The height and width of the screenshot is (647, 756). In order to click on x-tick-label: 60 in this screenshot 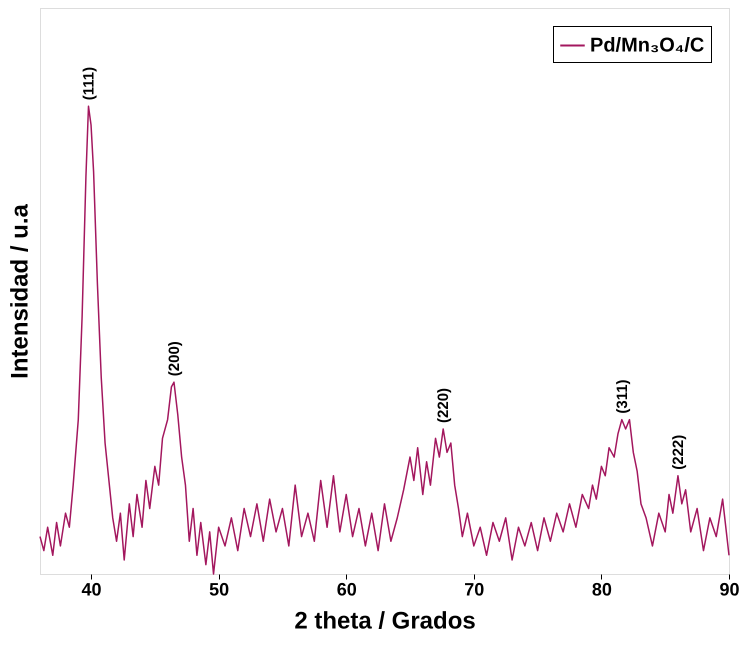, I will do `click(346, 590)`.